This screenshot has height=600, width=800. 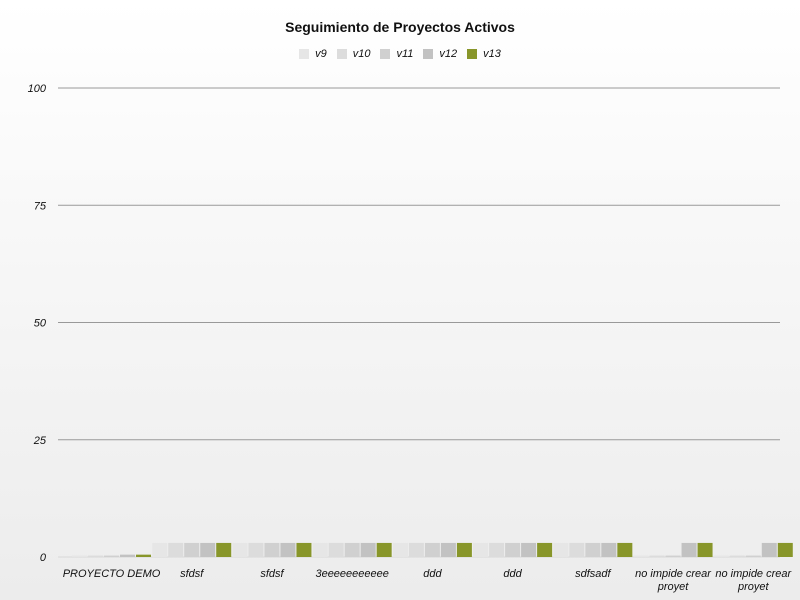 What do you see at coordinates (40, 206) in the screenshot?
I see `y-tick-label: 75` at bounding box center [40, 206].